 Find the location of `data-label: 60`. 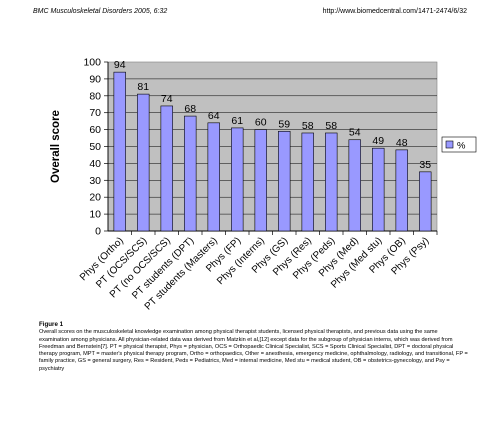

data-label: 60 is located at coordinates (261, 123).